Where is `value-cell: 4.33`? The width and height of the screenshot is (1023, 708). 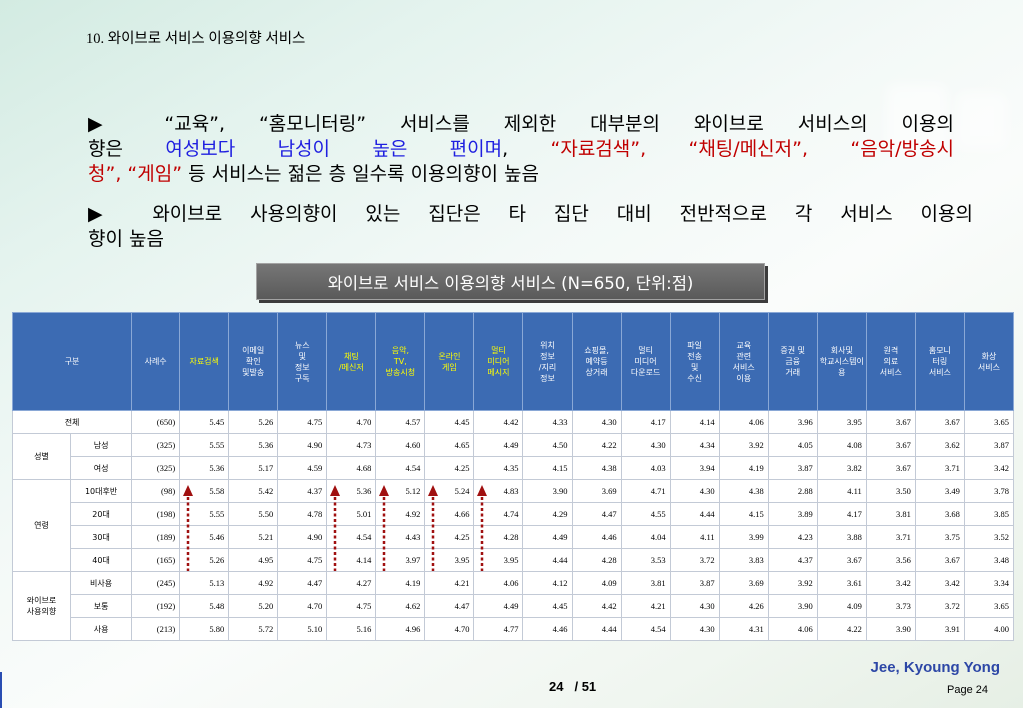 value-cell: 4.33 is located at coordinates (547, 422).